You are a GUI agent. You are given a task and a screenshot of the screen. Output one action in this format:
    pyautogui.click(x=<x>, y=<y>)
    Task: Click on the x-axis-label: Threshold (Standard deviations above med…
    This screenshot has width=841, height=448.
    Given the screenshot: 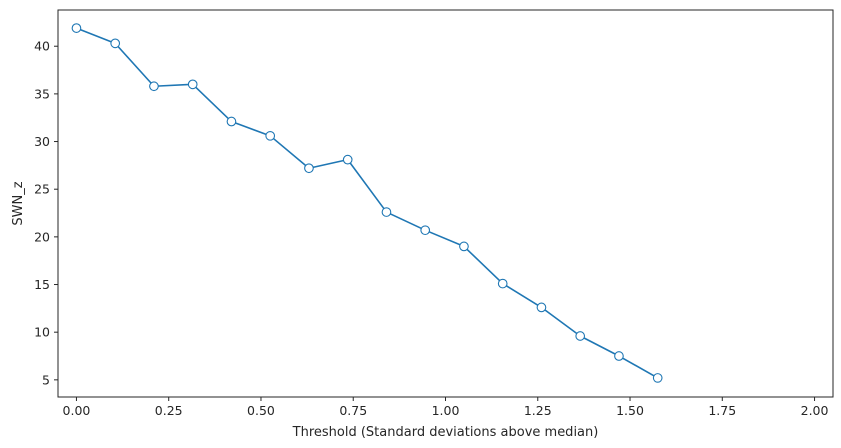 What is the action you would take?
    pyautogui.click(x=445, y=432)
    